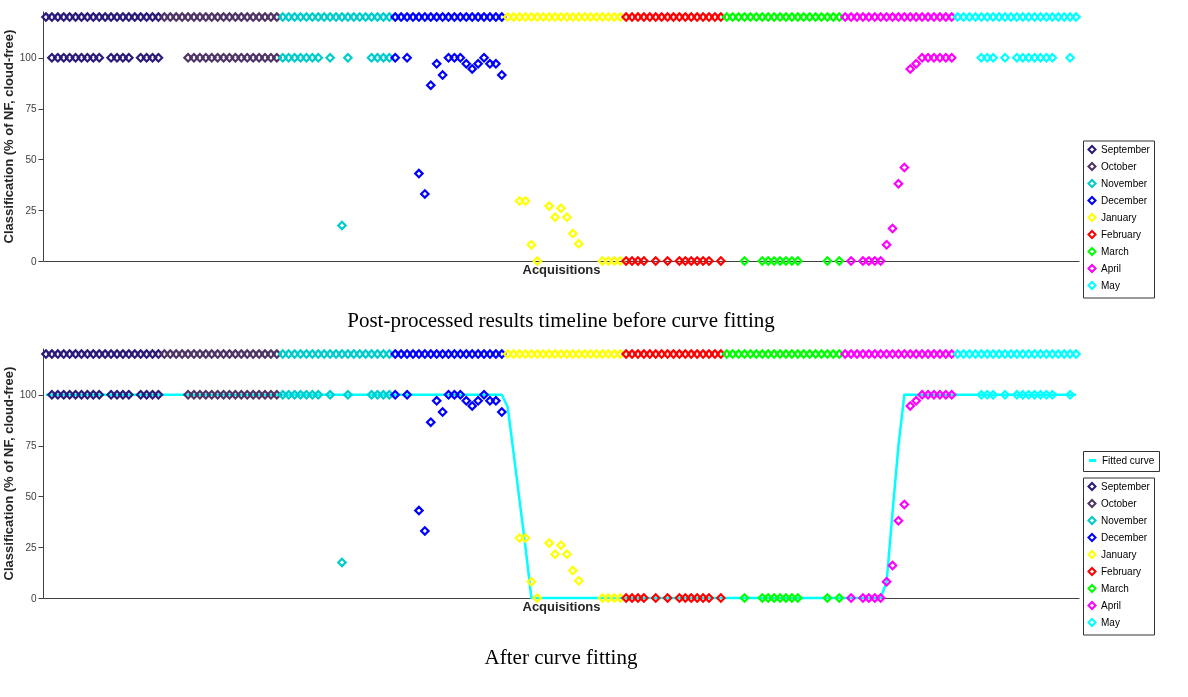 This screenshot has width=1188, height=697. I want to click on y-tick-label: 100, so click(28, 395).